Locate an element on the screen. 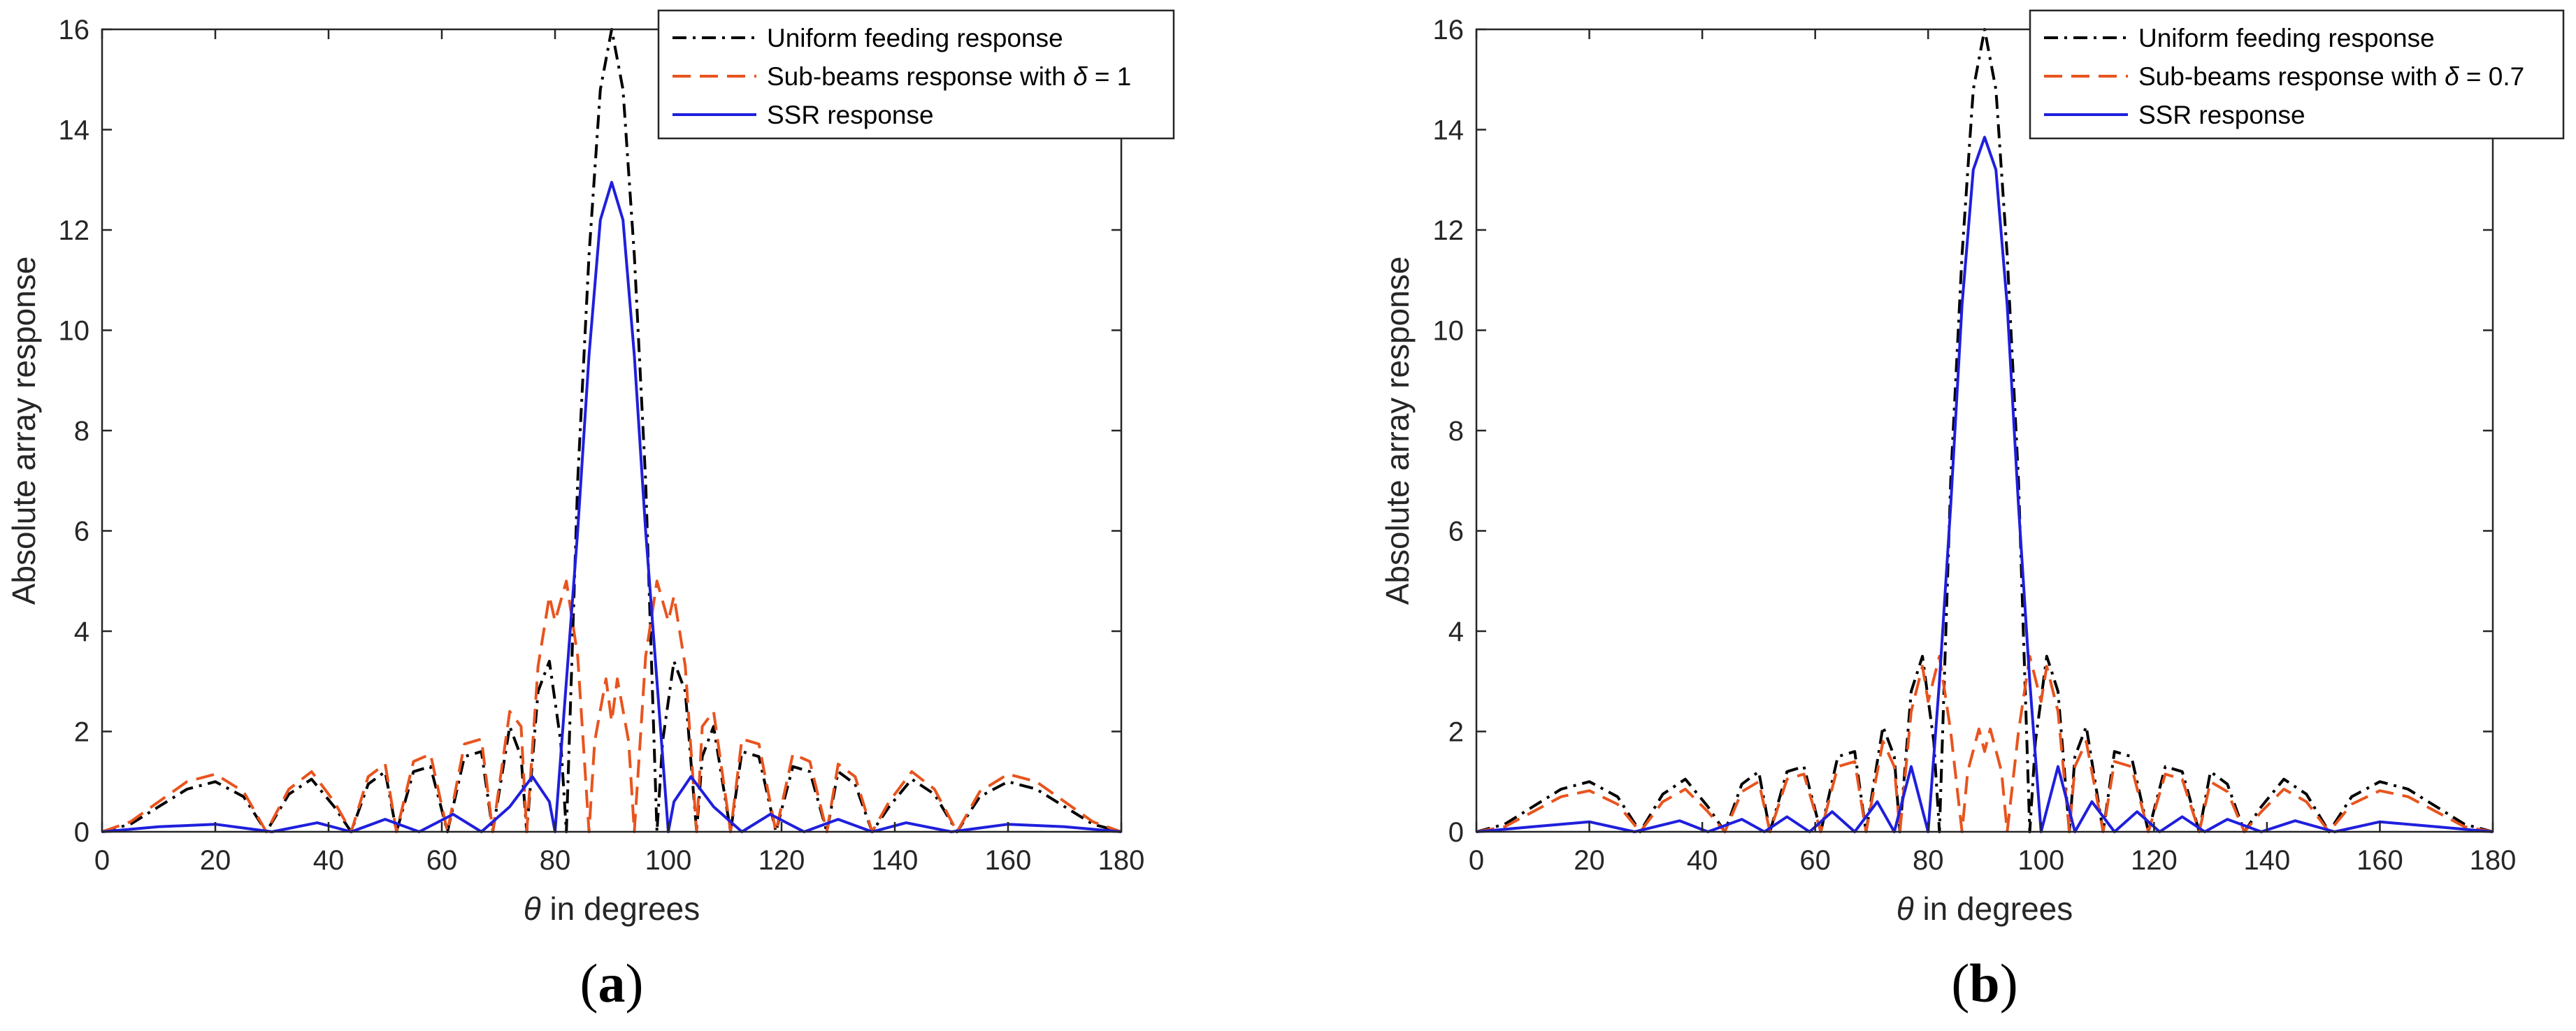 The height and width of the screenshot is (1031, 2576). legend-entry: Sub-beams response with δ = 0.7 is located at coordinates (2331, 76).